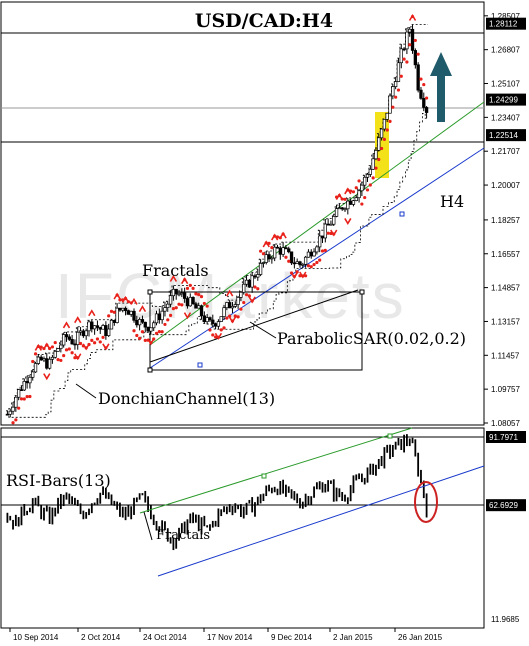  I want to click on box-corner-marker, so click(150, 370).